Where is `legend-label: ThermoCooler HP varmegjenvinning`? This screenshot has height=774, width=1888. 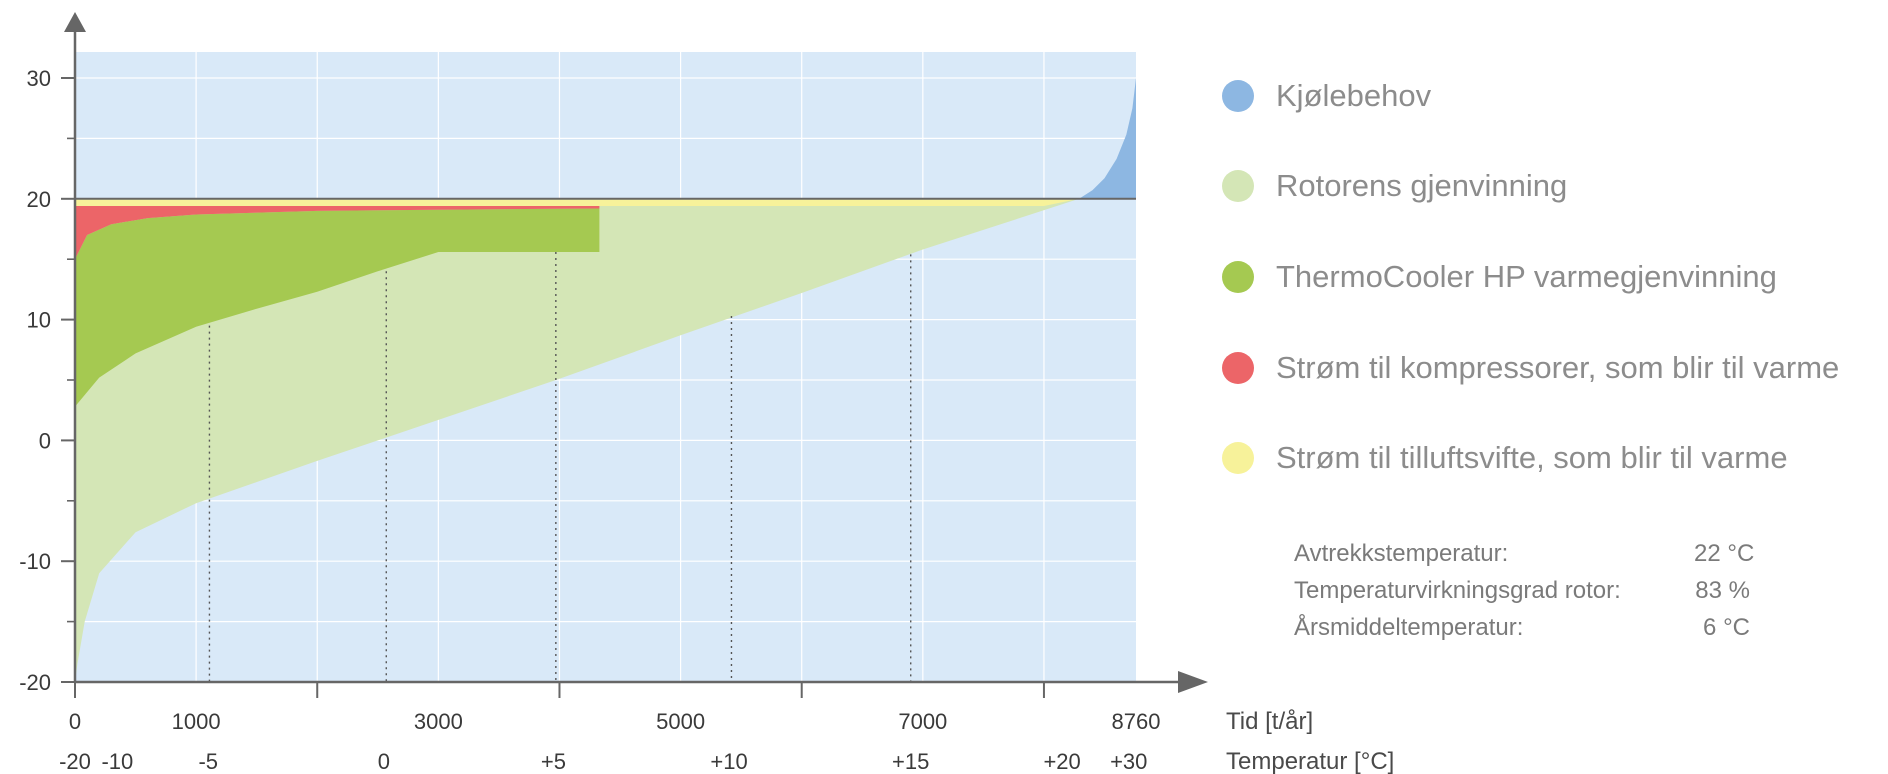 legend-label: ThermoCooler HP varmegjenvinning is located at coordinates (1526, 277).